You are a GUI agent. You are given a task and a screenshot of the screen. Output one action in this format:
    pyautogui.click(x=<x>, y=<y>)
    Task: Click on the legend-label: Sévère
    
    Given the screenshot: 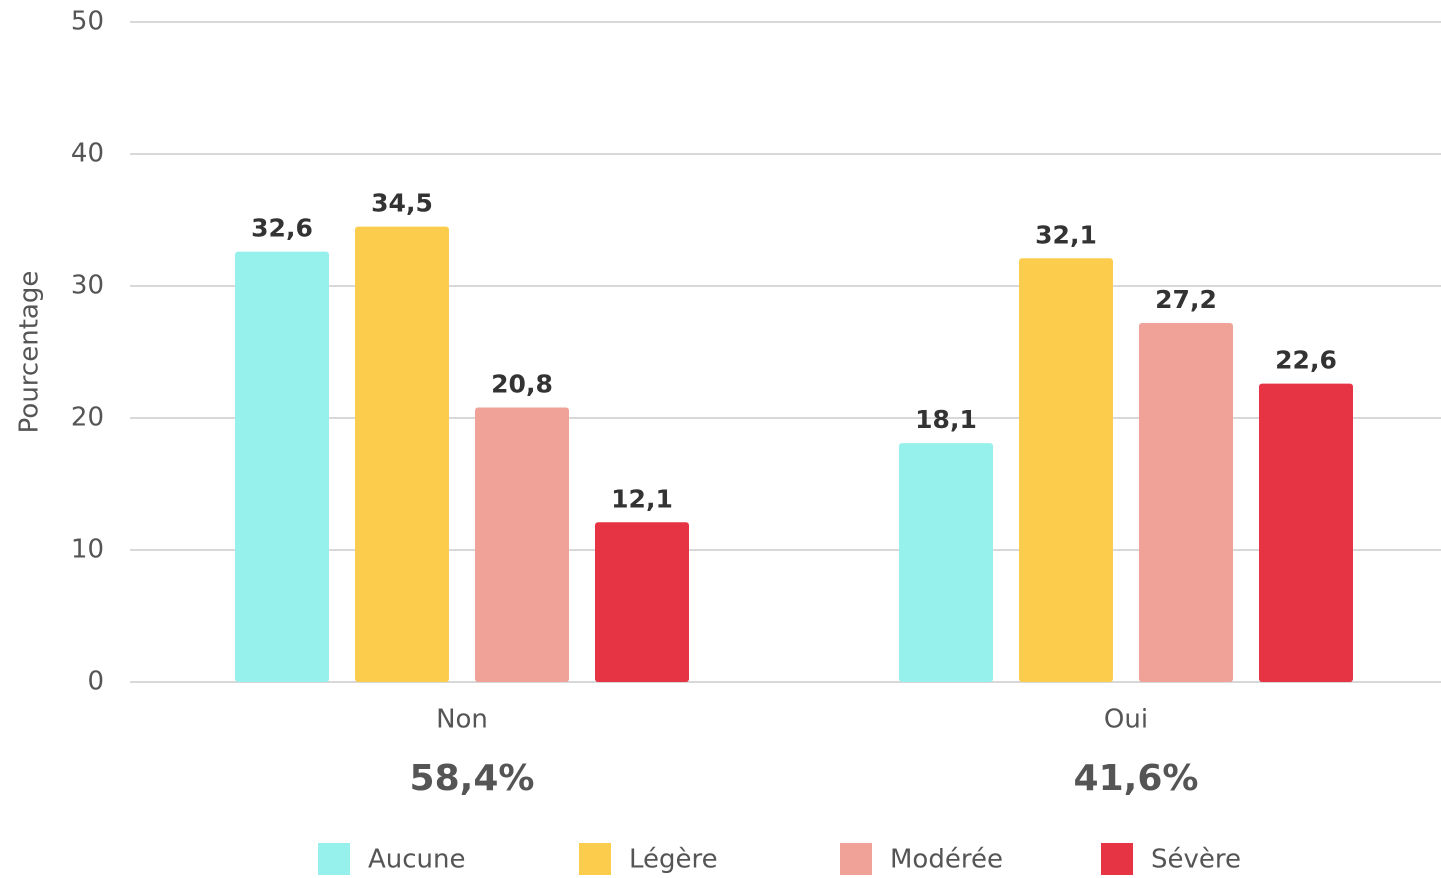 What is the action you would take?
    pyautogui.click(x=1196, y=860)
    